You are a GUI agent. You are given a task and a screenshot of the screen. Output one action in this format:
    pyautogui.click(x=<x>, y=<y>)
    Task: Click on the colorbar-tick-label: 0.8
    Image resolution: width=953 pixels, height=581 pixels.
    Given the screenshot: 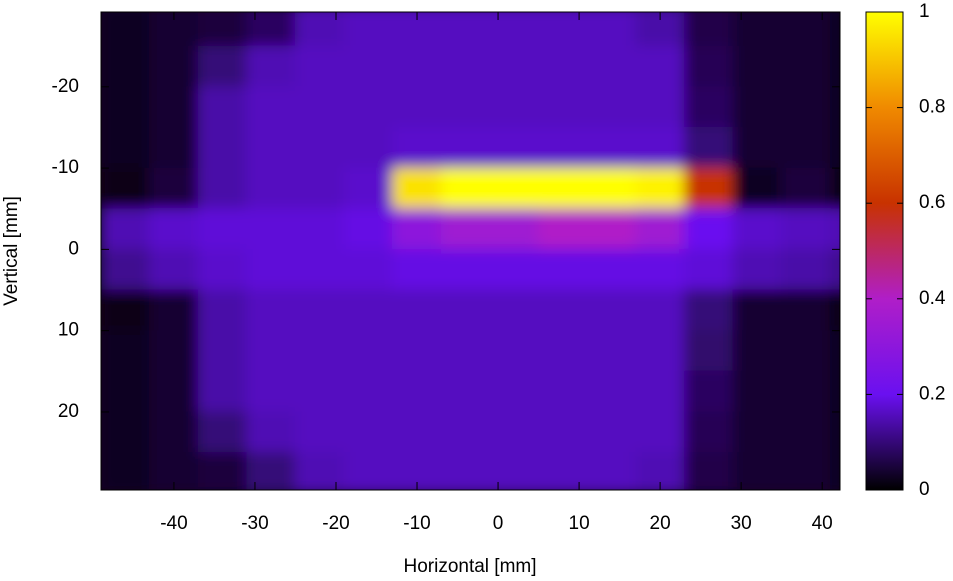 What is the action you would take?
    pyautogui.click(x=932, y=107)
    